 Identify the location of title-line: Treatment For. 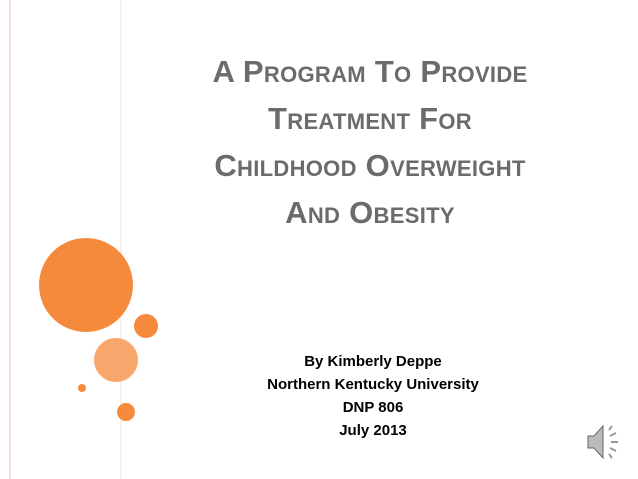
(370, 118).